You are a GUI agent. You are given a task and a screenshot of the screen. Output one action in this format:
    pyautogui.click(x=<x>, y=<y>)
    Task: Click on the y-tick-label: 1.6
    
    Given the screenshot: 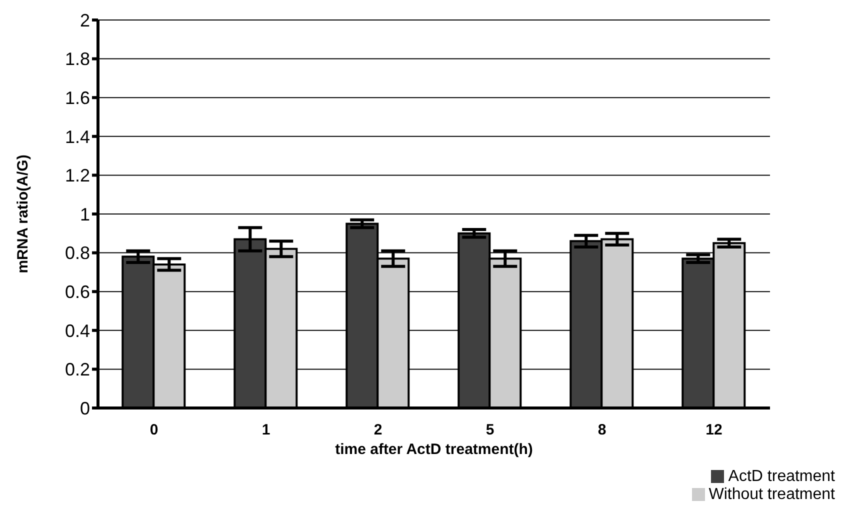 What is the action you would take?
    pyautogui.click(x=77, y=98)
    